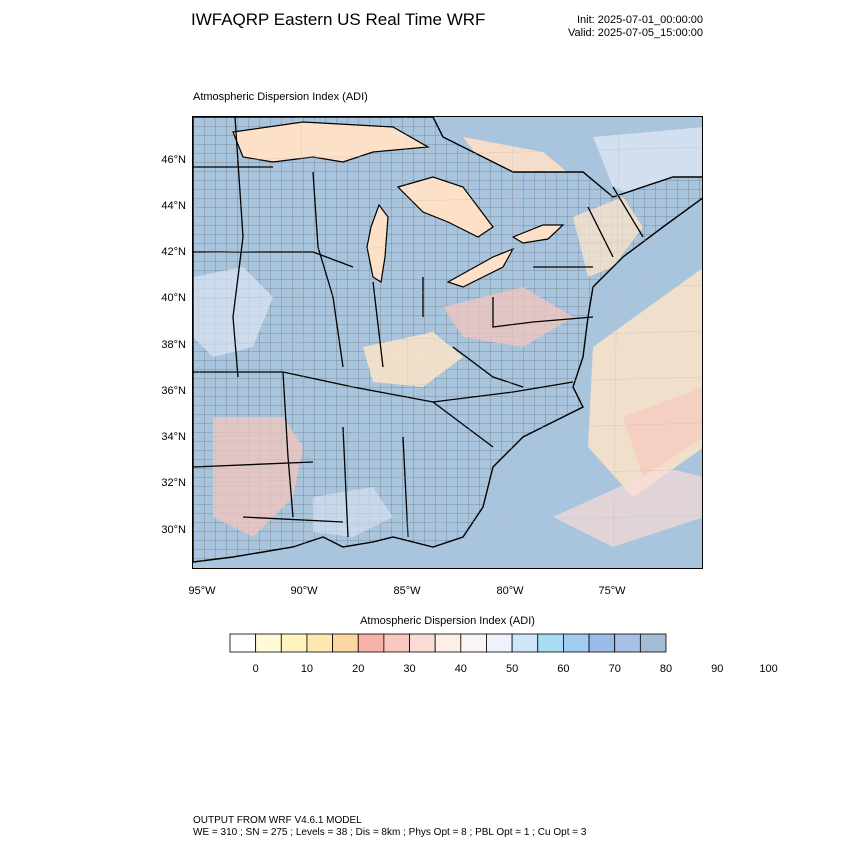 The width and height of the screenshot is (850, 850). Describe the element at coordinates (255, 669) in the screenshot. I see `colorbar-label: 0` at that location.